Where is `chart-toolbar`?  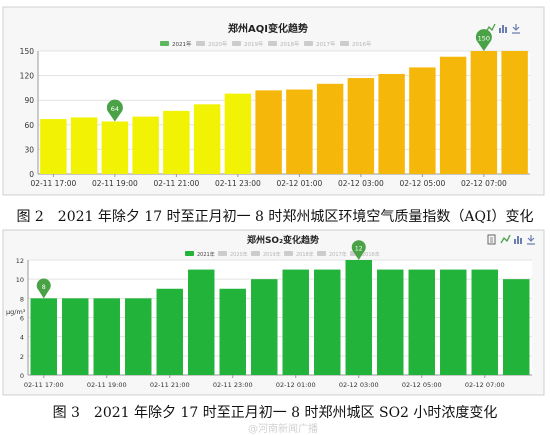 chart-toolbar is located at coordinates (502, 28).